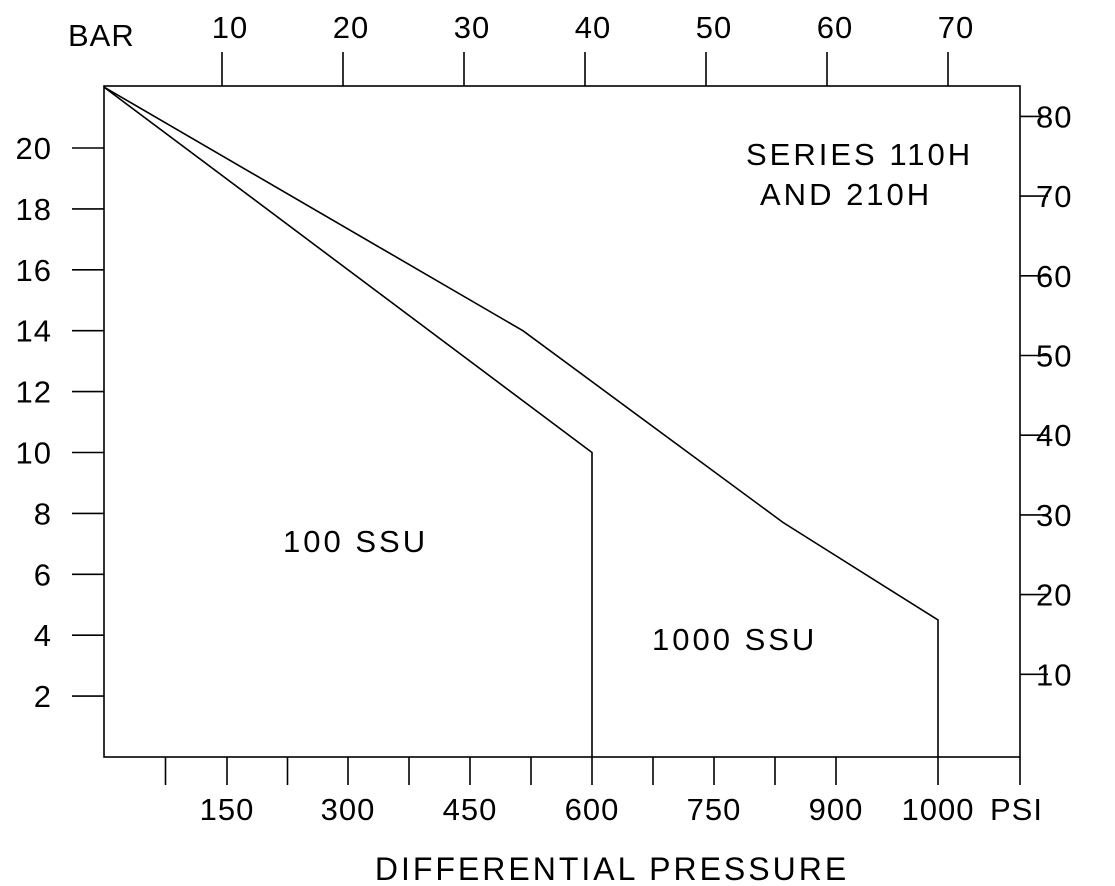 Image resolution: width=1115 pixels, height=886 pixels. Describe the element at coordinates (1054, 515) in the screenshot. I see `y2-tick-label: 30` at that location.